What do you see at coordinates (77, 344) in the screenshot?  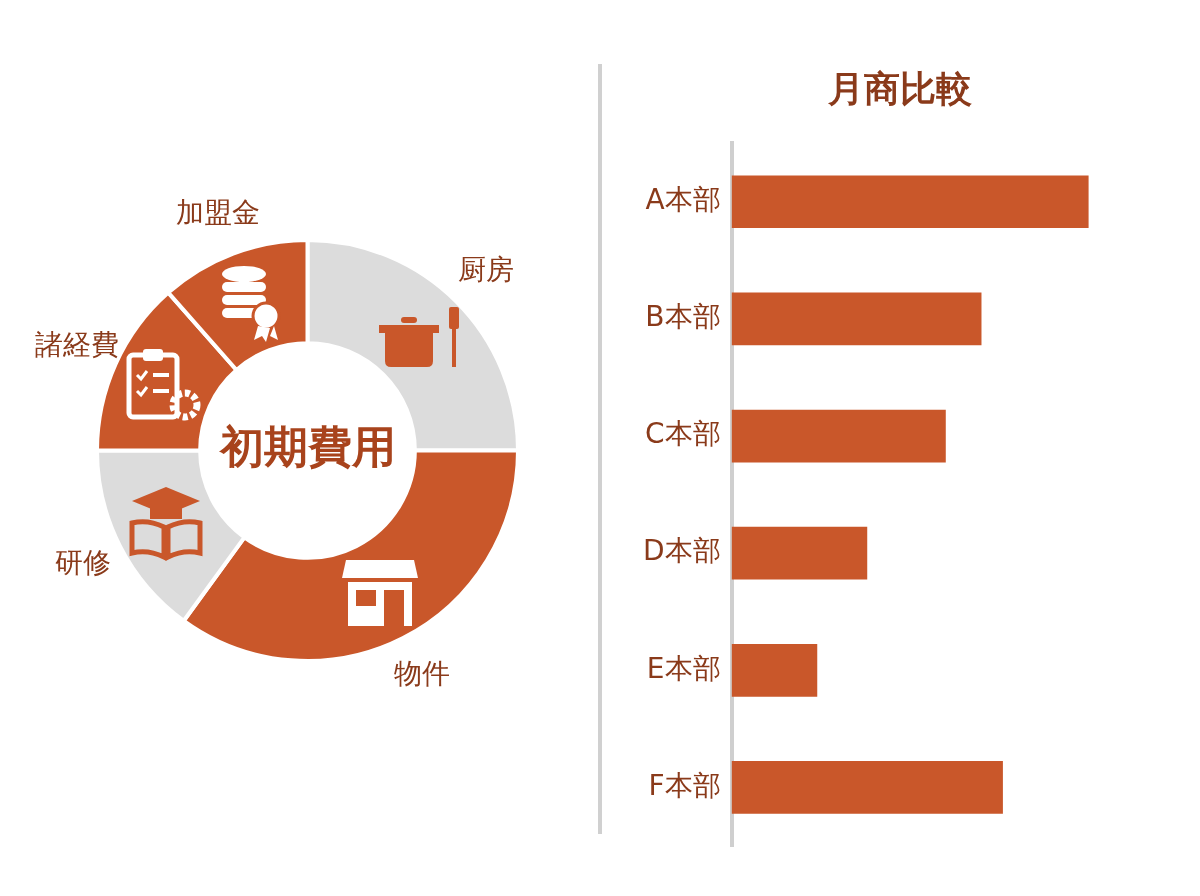 I see `slice-label: 諸経費` at bounding box center [77, 344].